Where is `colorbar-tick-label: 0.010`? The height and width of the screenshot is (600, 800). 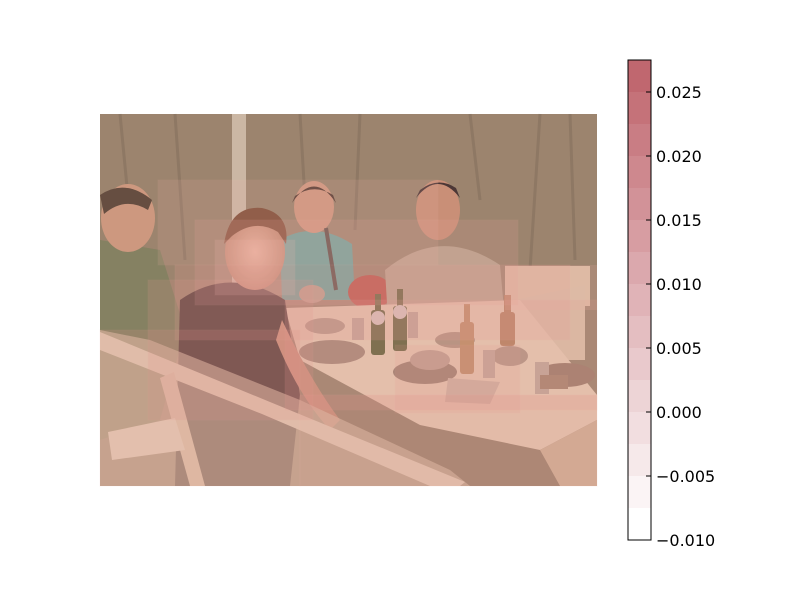
colorbar-tick-label: 0.010 is located at coordinates (679, 284).